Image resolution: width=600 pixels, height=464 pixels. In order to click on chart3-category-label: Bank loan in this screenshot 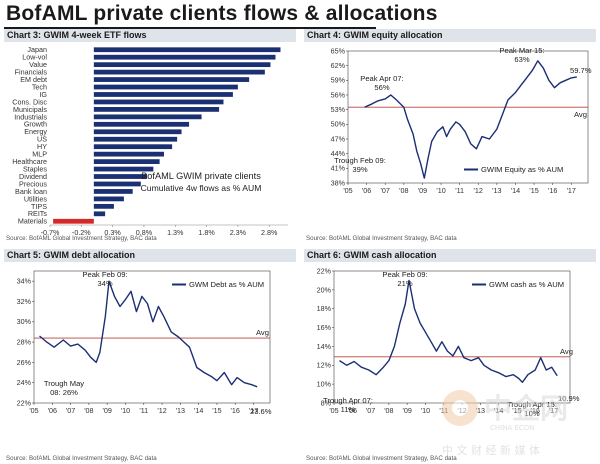, I will do `click(31, 191)`.